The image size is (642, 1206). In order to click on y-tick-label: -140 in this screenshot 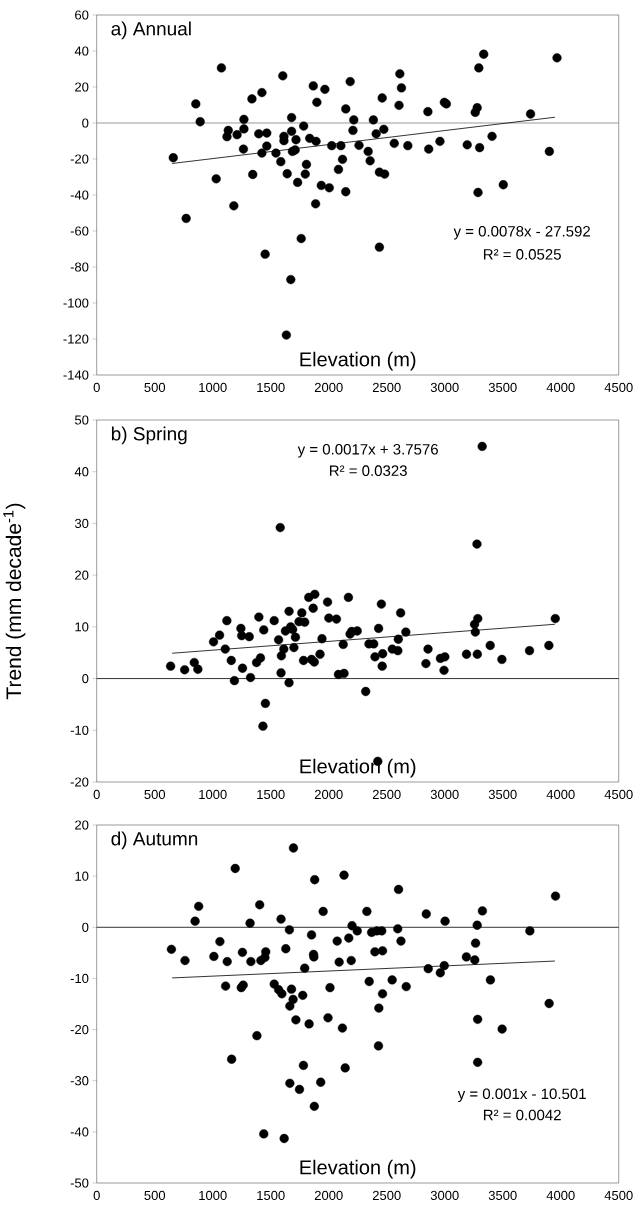, I will do `click(76, 375)`.